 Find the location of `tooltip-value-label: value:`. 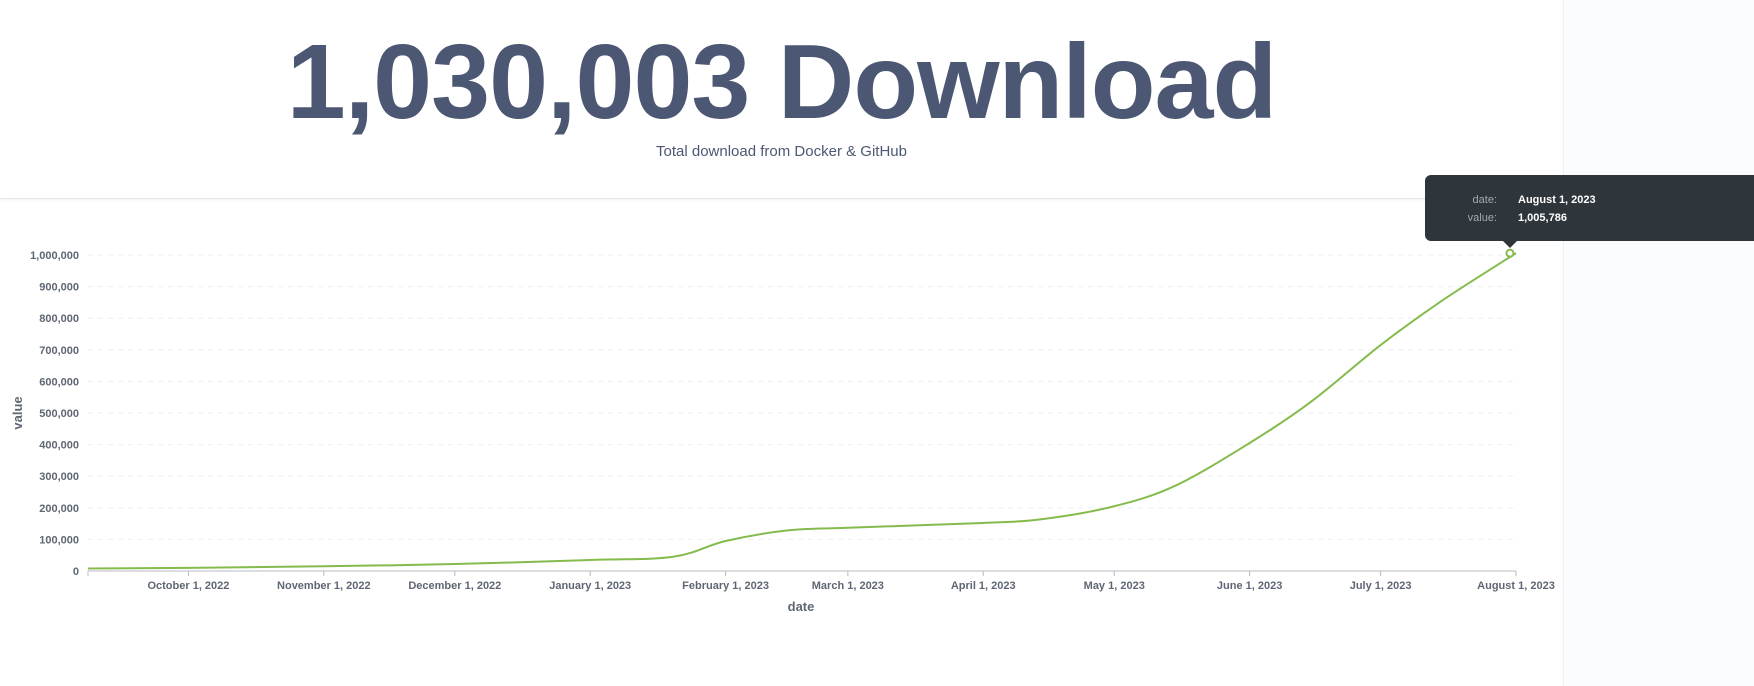

tooltip-value-label: value: is located at coordinates (1482, 218).